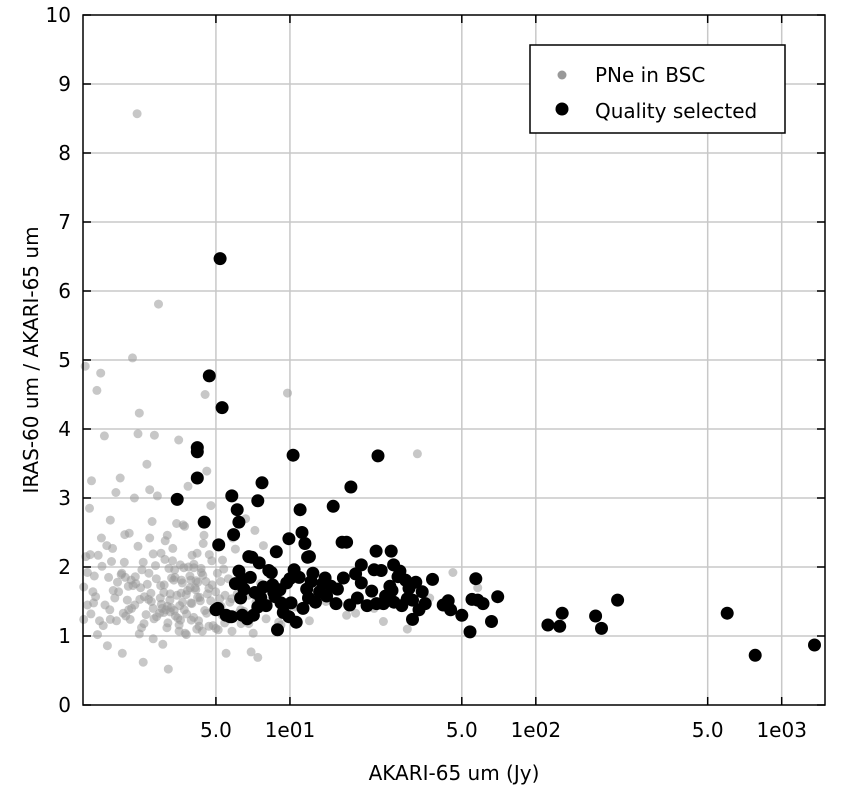  What do you see at coordinates (64, 153) in the screenshot?
I see `y-tick-label: 8` at bounding box center [64, 153].